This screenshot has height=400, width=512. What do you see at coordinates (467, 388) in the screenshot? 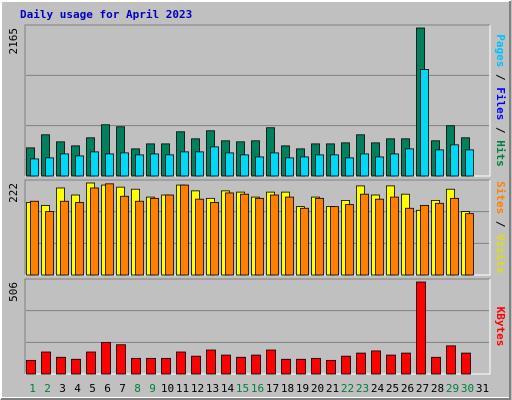
I see `x-tick-label: 30` at bounding box center [467, 388].